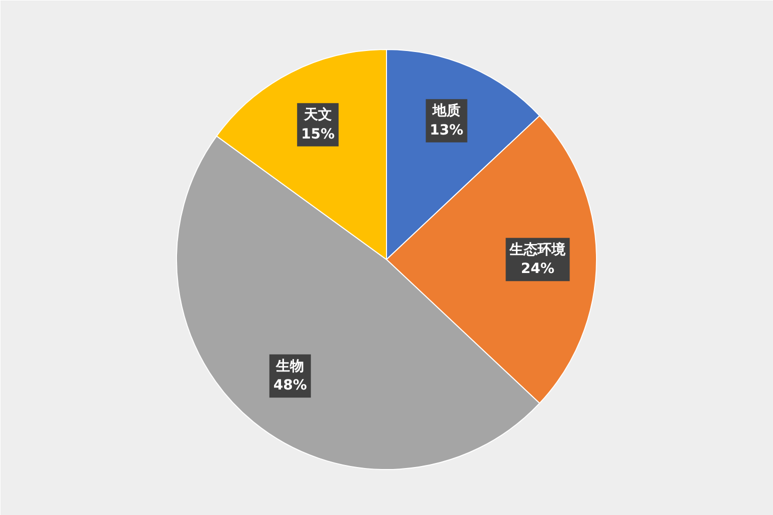 The image size is (773, 515). What do you see at coordinates (317, 115) in the screenshot?
I see `slice-label: 天文` at bounding box center [317, 115].